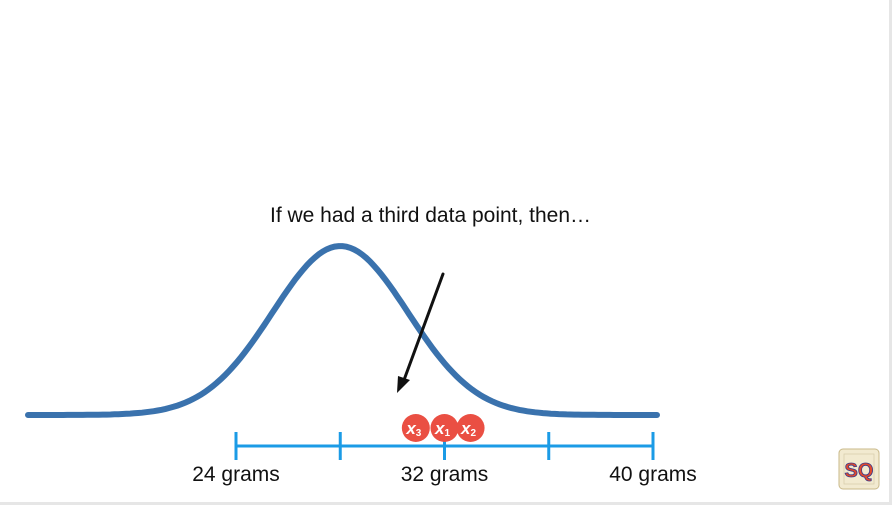 The height and width of the screenshot is (505, 892). I want to click on frame-edge-bottom, so click(446, 503).